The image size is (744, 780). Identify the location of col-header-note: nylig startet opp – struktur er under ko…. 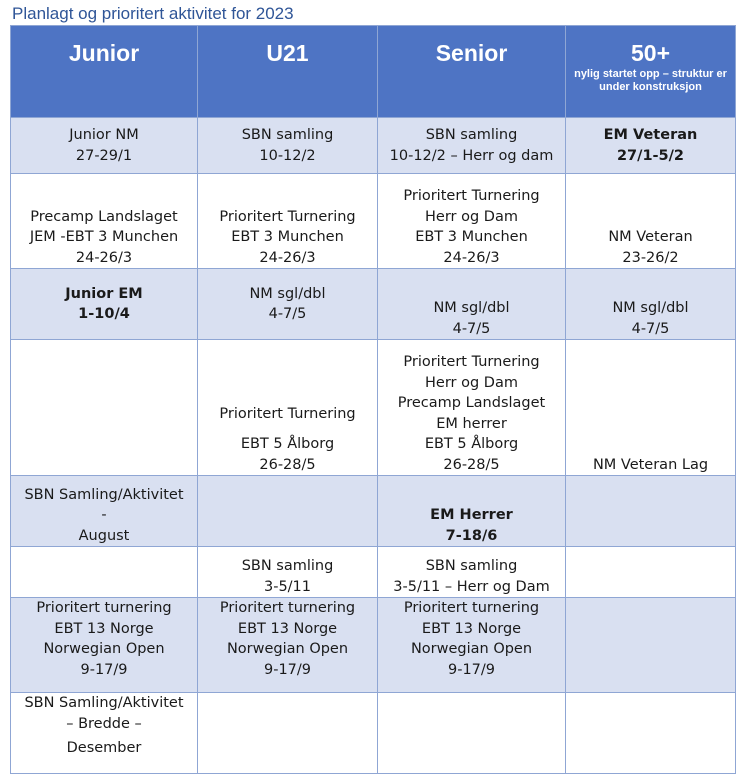
(650, 80).